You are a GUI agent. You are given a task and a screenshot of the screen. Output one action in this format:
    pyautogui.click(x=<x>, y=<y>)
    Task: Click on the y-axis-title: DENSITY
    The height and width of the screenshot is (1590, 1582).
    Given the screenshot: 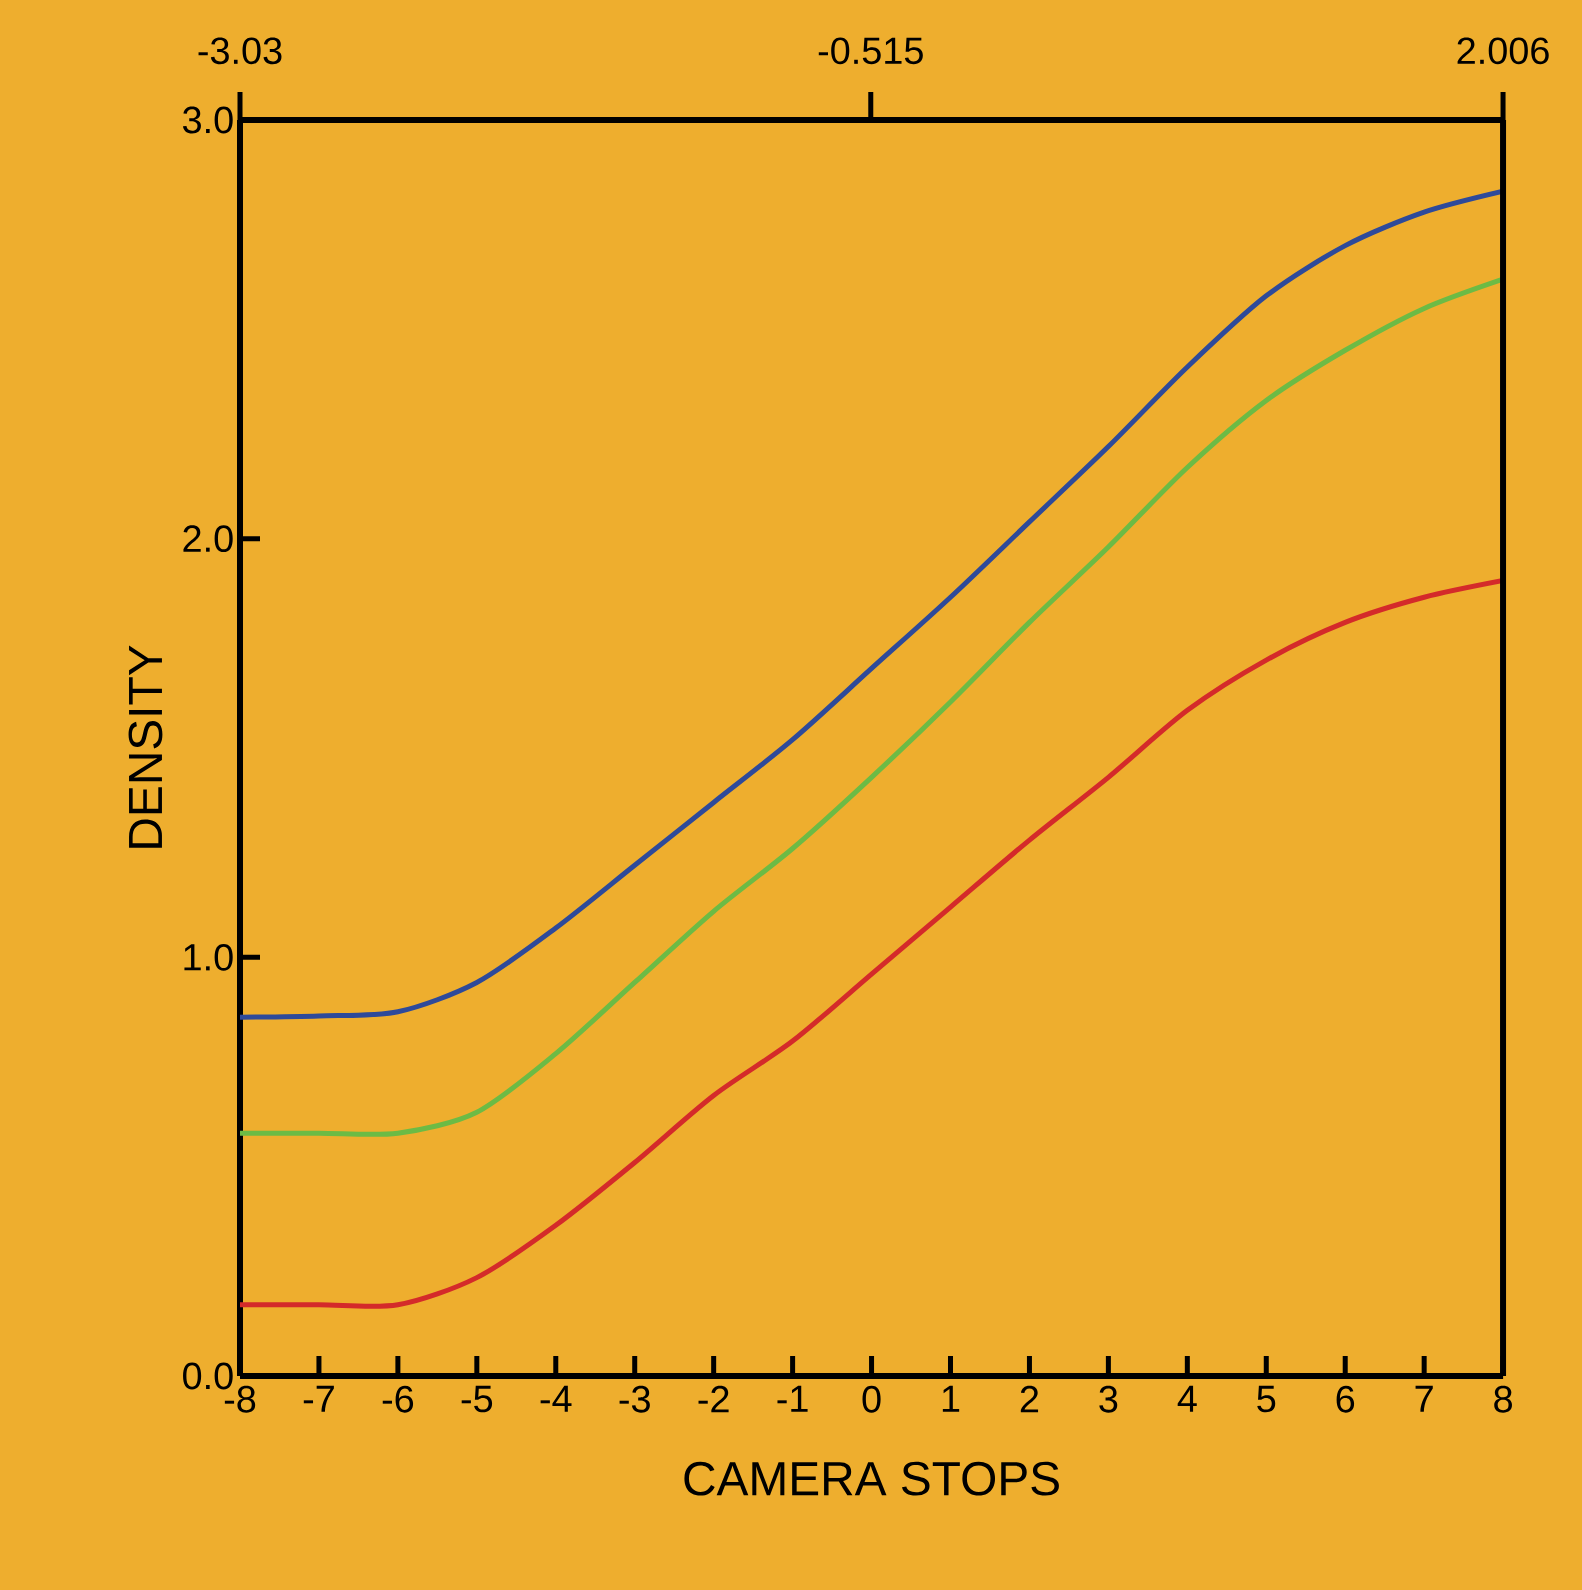 What is the action you would take?
    pyautogui.click(x=145, y=746)
    